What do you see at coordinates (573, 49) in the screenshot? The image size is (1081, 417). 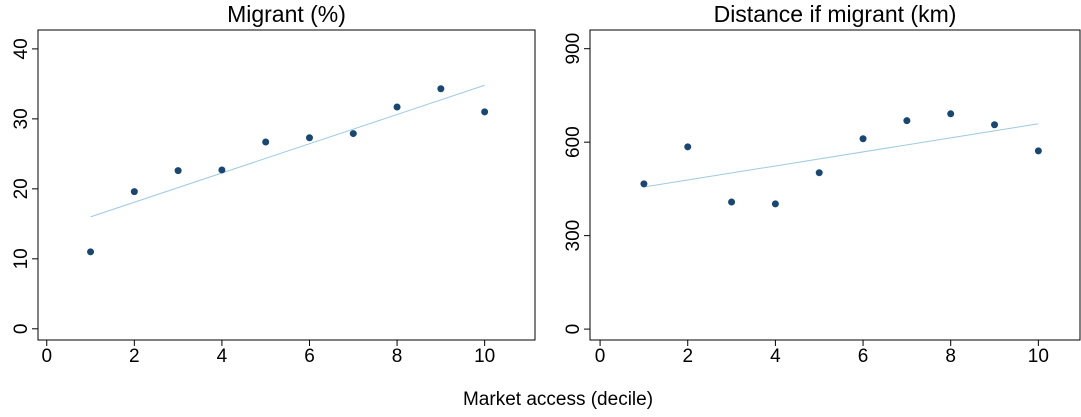 I see `y-tick-label: 900` at bounding box center [573, 49].